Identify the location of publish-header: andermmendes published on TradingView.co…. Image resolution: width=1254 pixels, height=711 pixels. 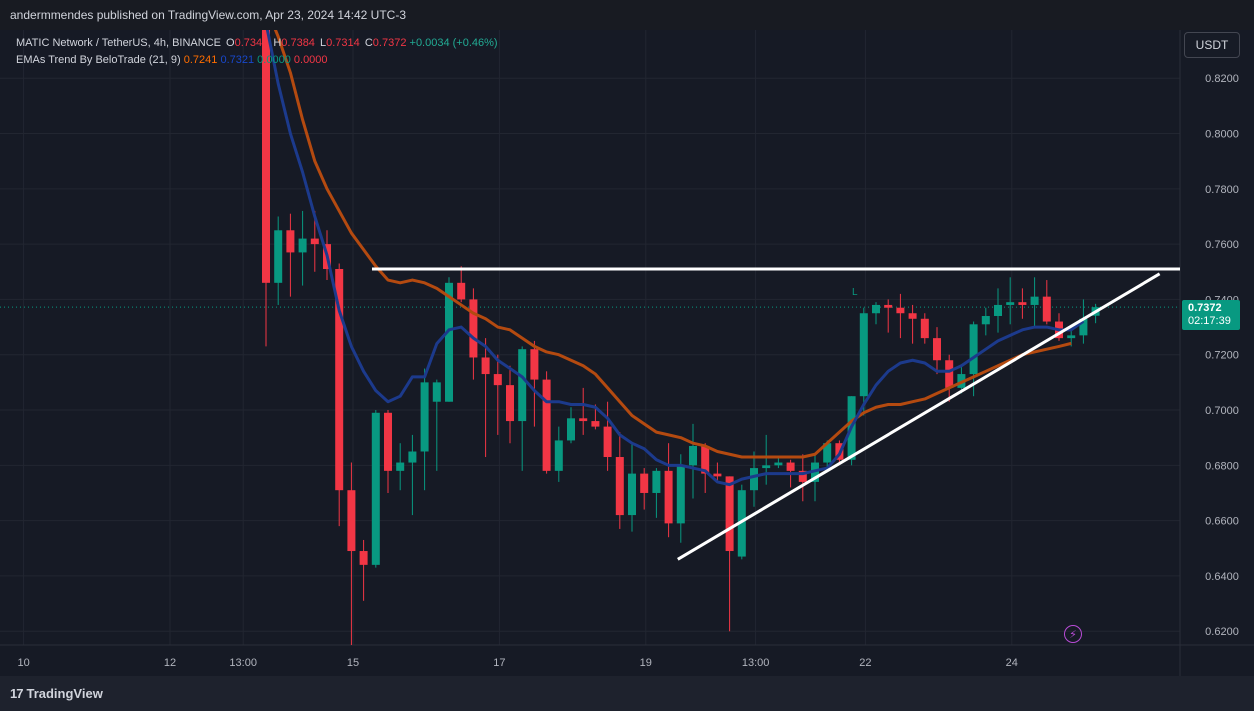
(627, 15).